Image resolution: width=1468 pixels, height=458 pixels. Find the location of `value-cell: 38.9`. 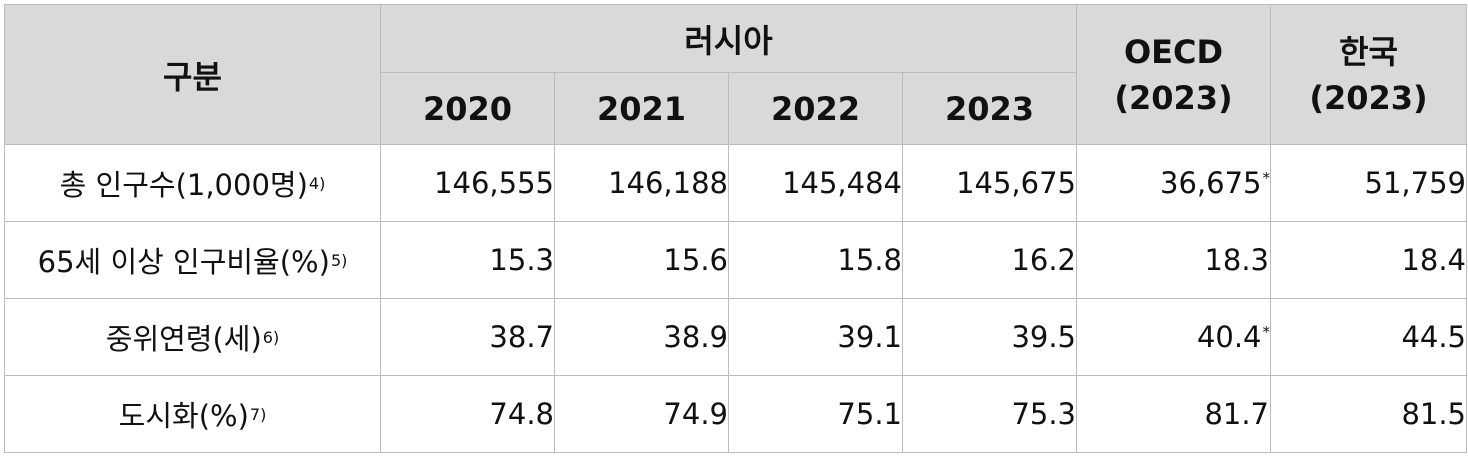

value-cell: 38.9 is located at coordinates (641, 337).